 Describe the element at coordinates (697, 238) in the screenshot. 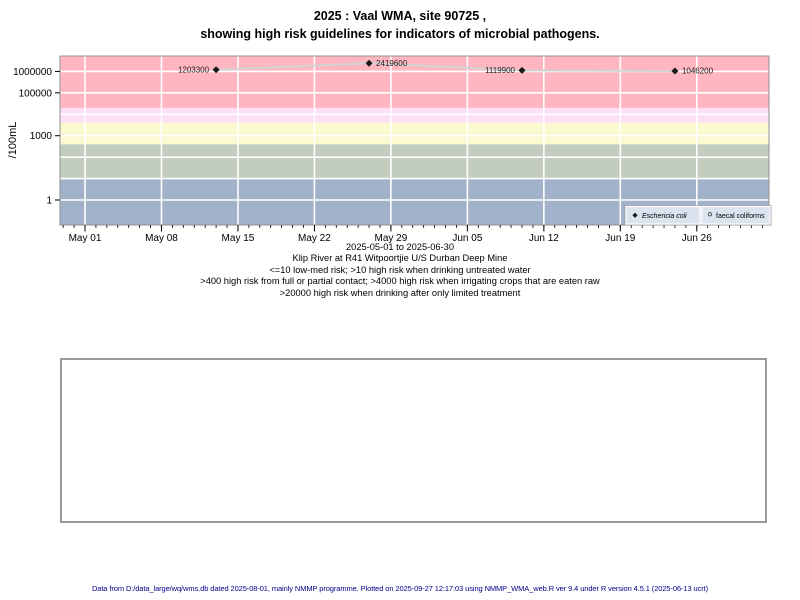

I see `x-tick-label: Jun 26` at that location.